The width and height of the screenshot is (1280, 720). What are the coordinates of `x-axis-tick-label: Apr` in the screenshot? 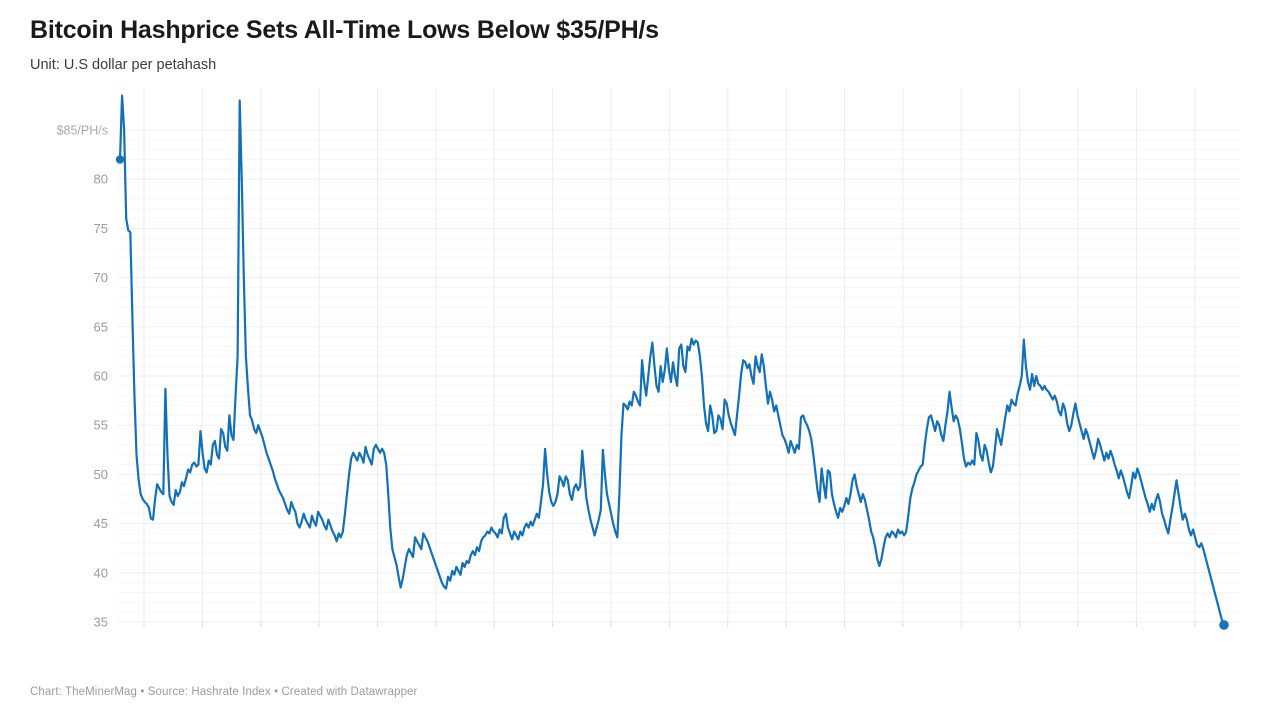 It's located at (787, 635).